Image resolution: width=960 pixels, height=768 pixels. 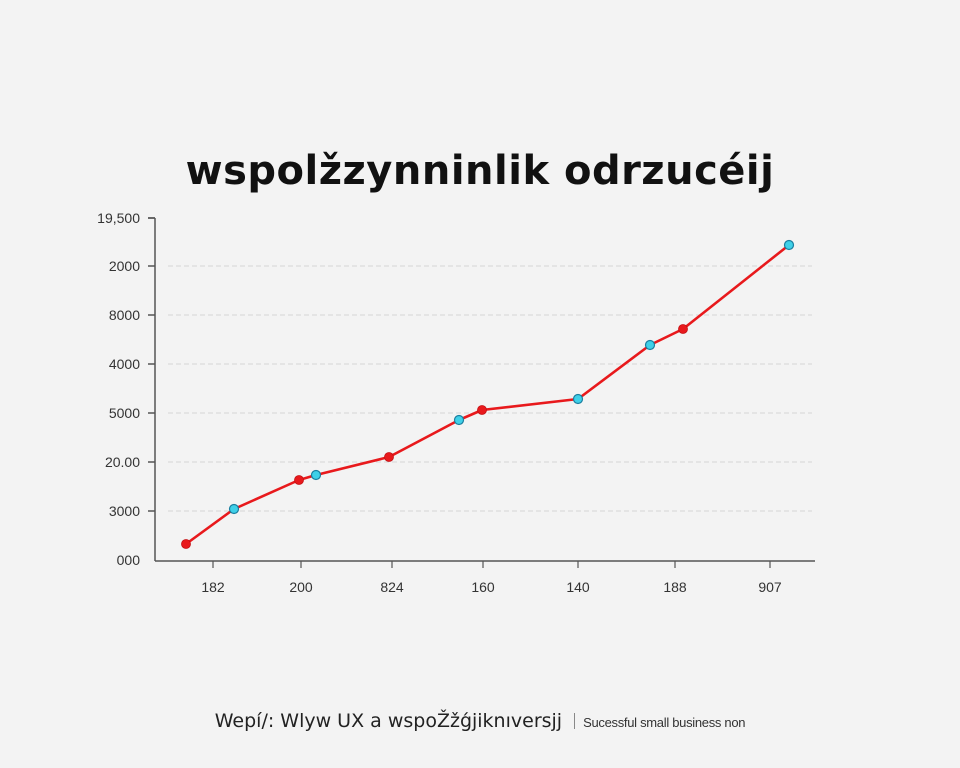 What do you see at coordinates (124, 511) in the screenshot?
I see `y-tick-label: 3000` at bounding box center [124, 511].